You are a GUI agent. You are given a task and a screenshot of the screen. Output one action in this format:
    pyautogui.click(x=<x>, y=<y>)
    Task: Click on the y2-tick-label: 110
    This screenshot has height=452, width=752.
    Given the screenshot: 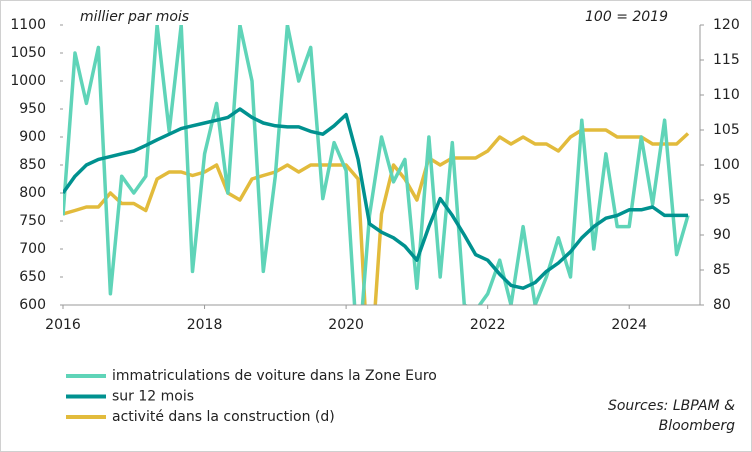 What is the action you would take?
    pyautogui.click(x=726, y=95)
    